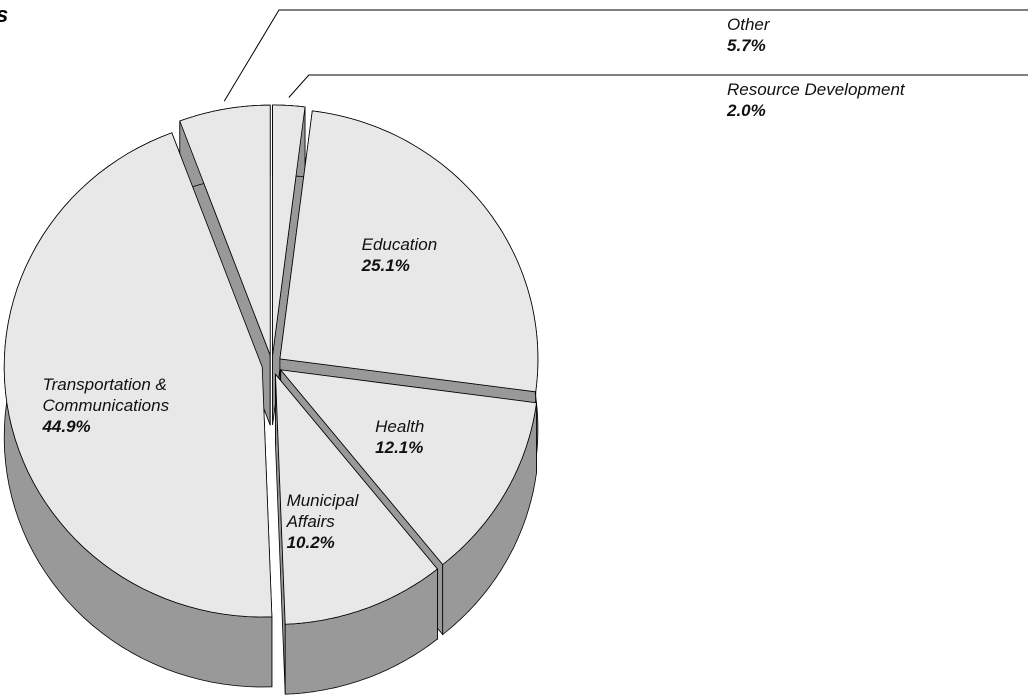 This screenshot has height=697, width=1028. I want to click on chart-title: s, so click(4, 15).